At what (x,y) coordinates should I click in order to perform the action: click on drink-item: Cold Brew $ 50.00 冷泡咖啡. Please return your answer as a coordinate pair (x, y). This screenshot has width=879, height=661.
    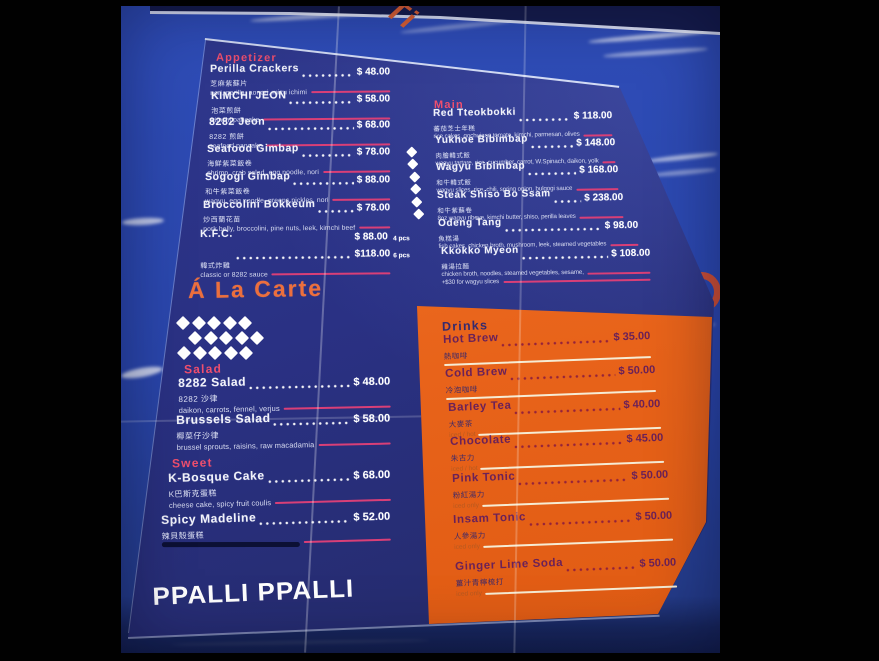
    Looking at the image, I should click on (550, 381).